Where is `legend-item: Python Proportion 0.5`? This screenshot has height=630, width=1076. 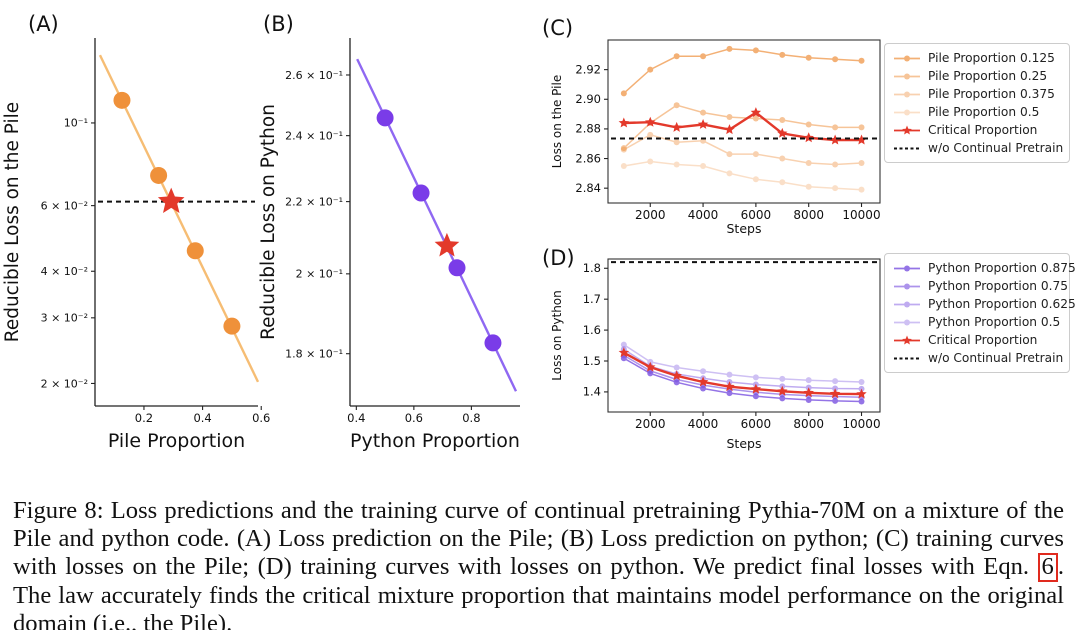
legend-item: Python Proportion 0.5 is located at coordinates (977, 322).